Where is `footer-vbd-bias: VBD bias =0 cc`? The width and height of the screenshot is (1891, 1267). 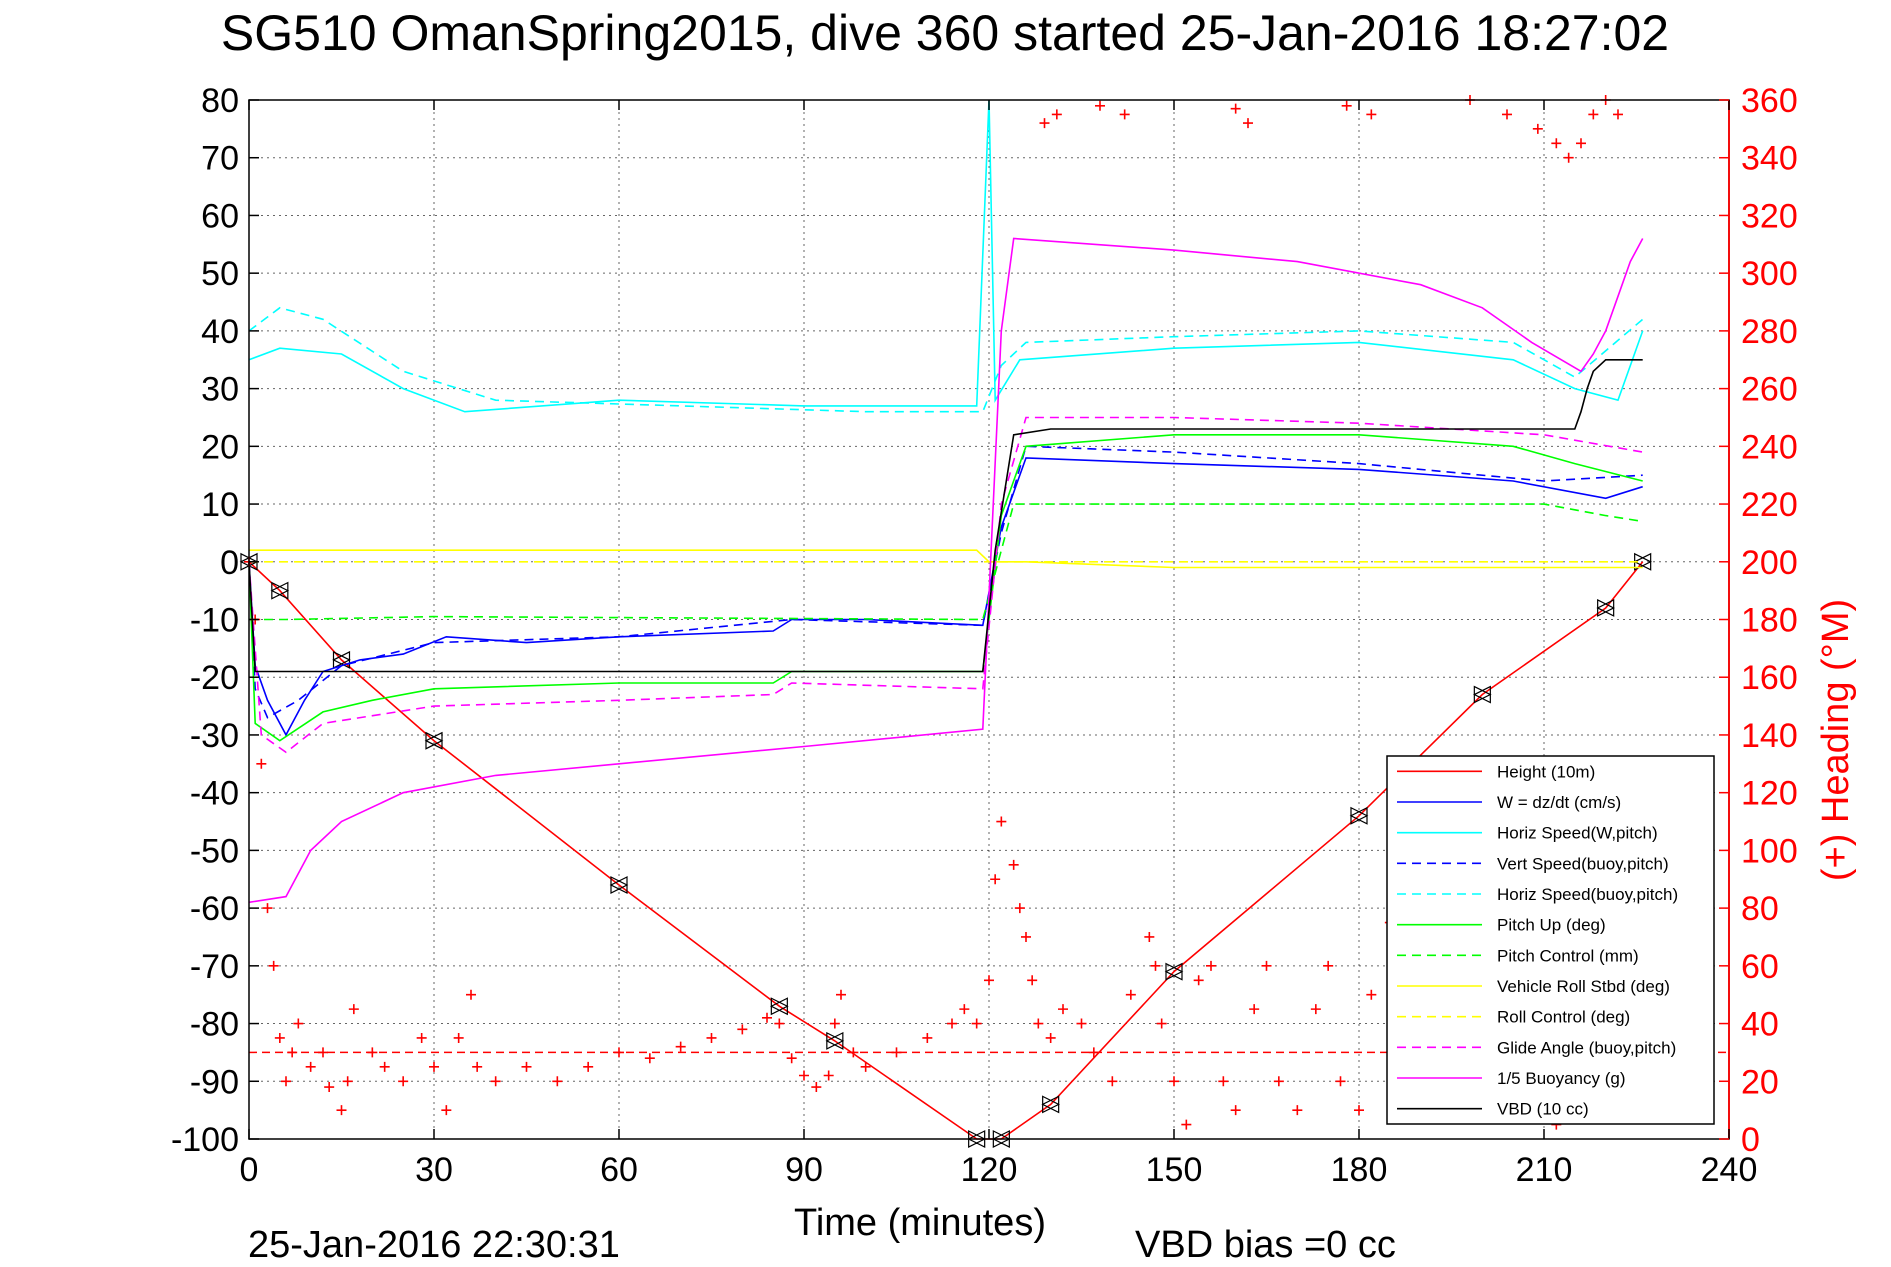
footer-vbd-bias: VBD bias =0 cc is located at coordinates (1265, 1243).